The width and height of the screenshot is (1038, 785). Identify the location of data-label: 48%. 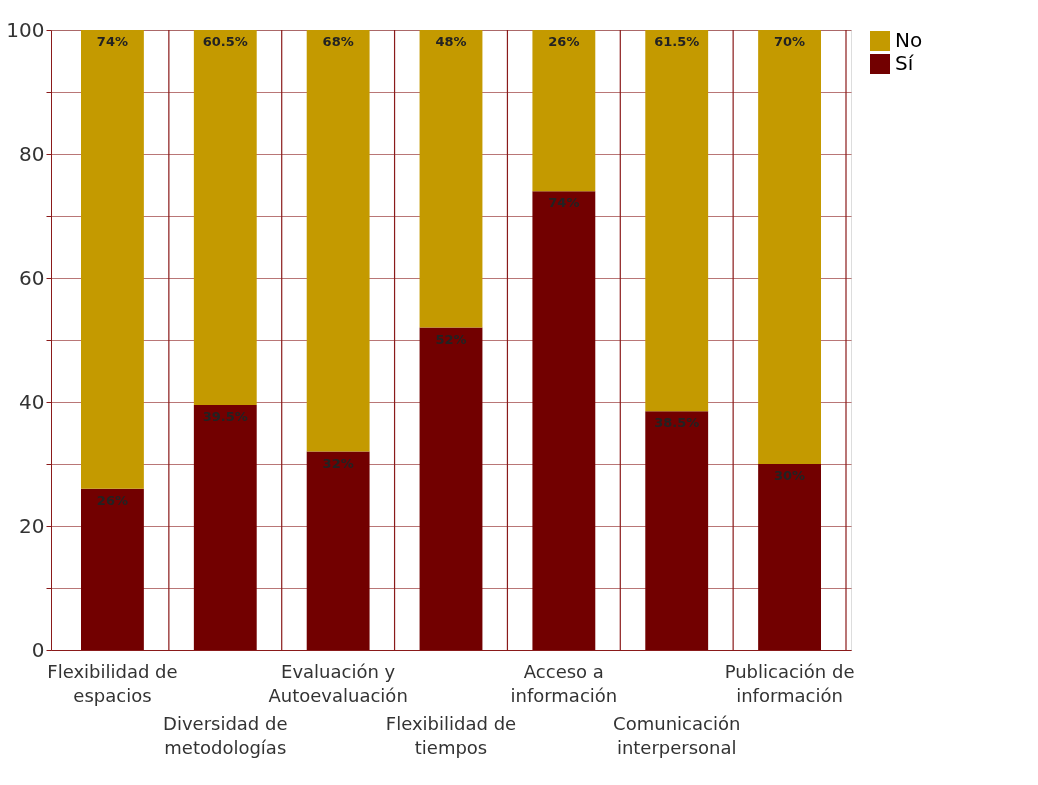
(451, 41).